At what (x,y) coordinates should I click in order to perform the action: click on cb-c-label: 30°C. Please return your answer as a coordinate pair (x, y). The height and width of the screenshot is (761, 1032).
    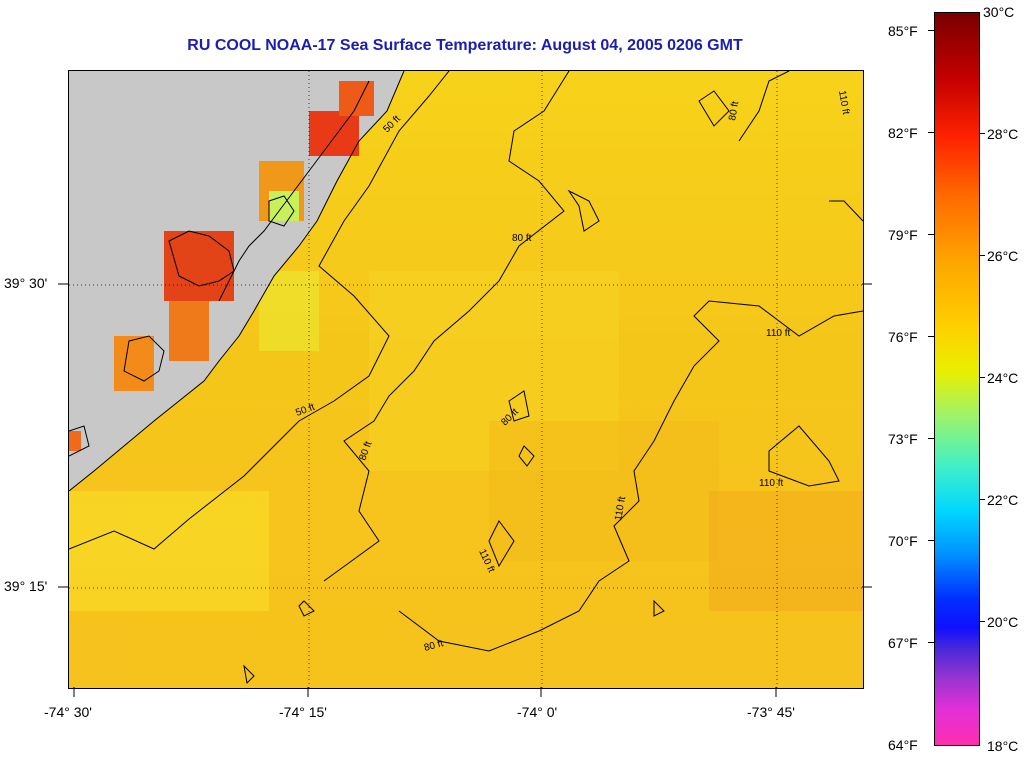
    Looking at the image, I should click on (999, 12).